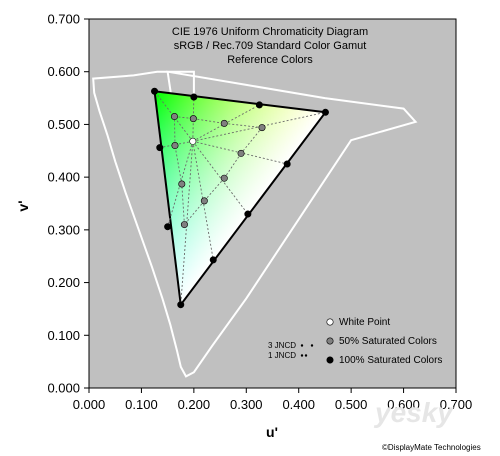  What do you see at coordinates (273, 400) in the screenshot?
I see `x-axis: 0.000 0.100 0.200 0.300 0.400 0.500 0.600 0.700` at bounding box center [273, 400].